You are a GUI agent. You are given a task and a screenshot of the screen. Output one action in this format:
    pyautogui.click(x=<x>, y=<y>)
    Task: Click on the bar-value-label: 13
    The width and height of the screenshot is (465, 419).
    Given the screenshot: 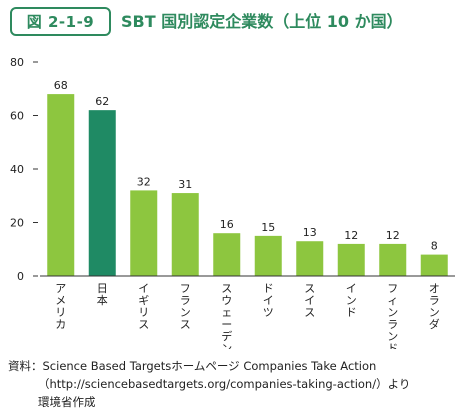 What is the action you would take?
    pyautogui.click(x=310, y=232)
    